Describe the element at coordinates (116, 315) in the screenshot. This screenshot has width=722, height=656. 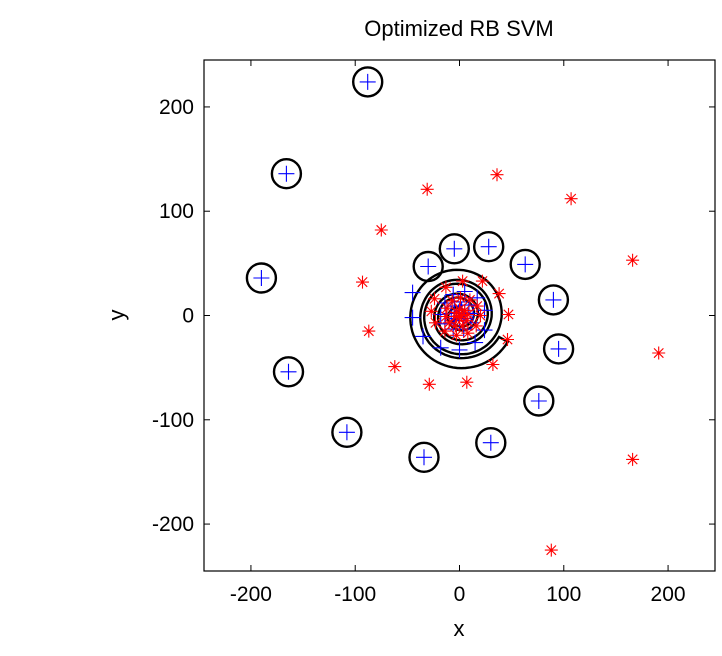
I see `y-axis-label: y` at that location.